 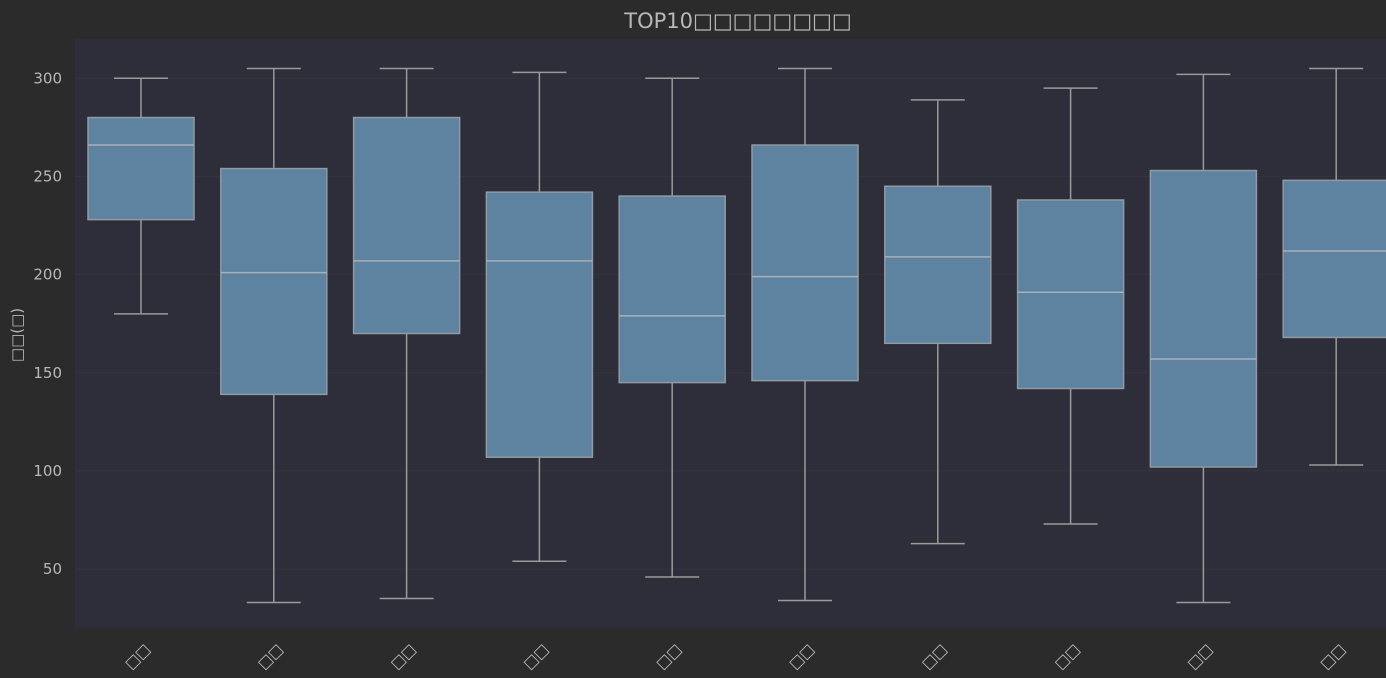 I want to click on y-axis-label: □□(□), so click(x=17, y=335).